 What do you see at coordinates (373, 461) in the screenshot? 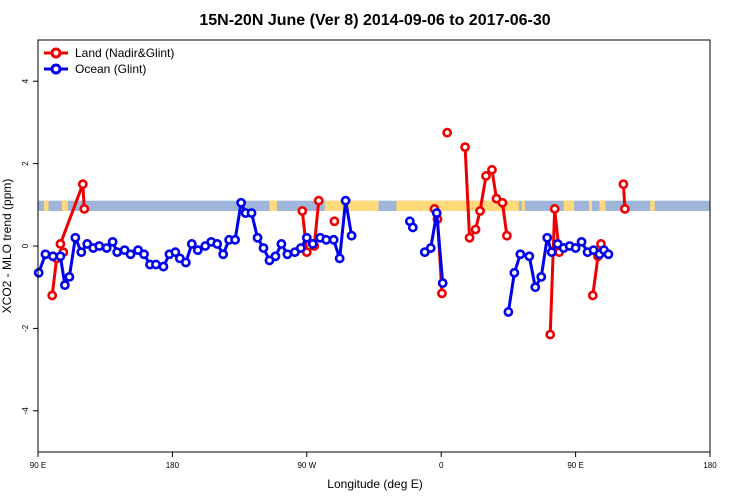
I see `x-axis: 90 E 180 90 W 0 90 E 180` at bounding box center [373, 461].